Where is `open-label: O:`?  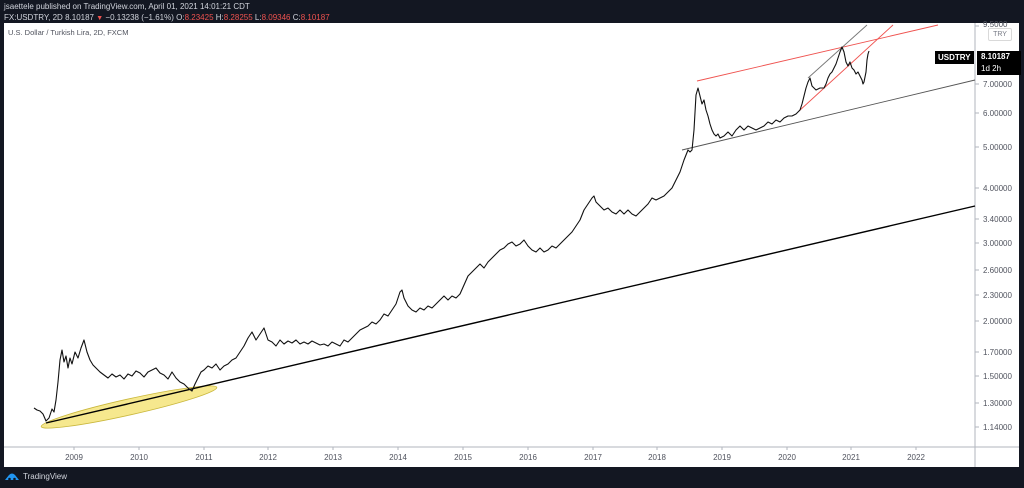
open-label: O: is located at coordinates (180, 17).